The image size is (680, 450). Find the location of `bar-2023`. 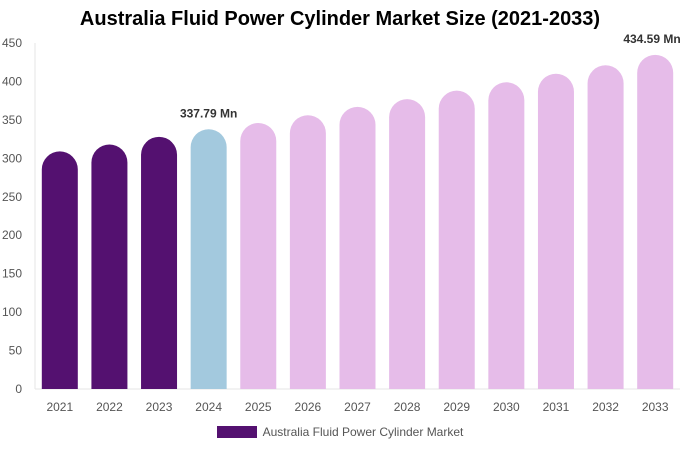

bar-2023 is located at coordinates (159, 262).